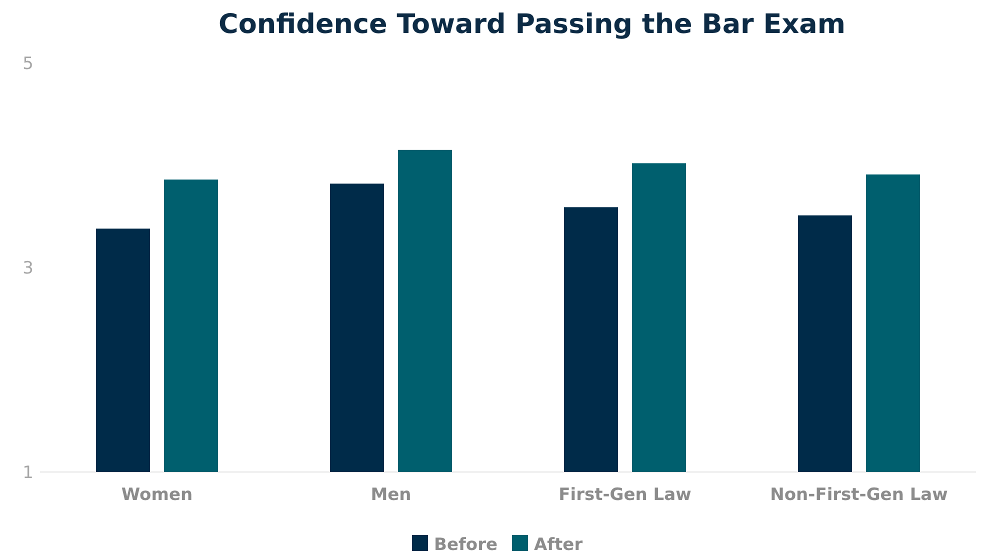  What do you see at coordinates (466, 544) in the screenshot?
I see `legend-label: Before` at bounding box center [466, 544].